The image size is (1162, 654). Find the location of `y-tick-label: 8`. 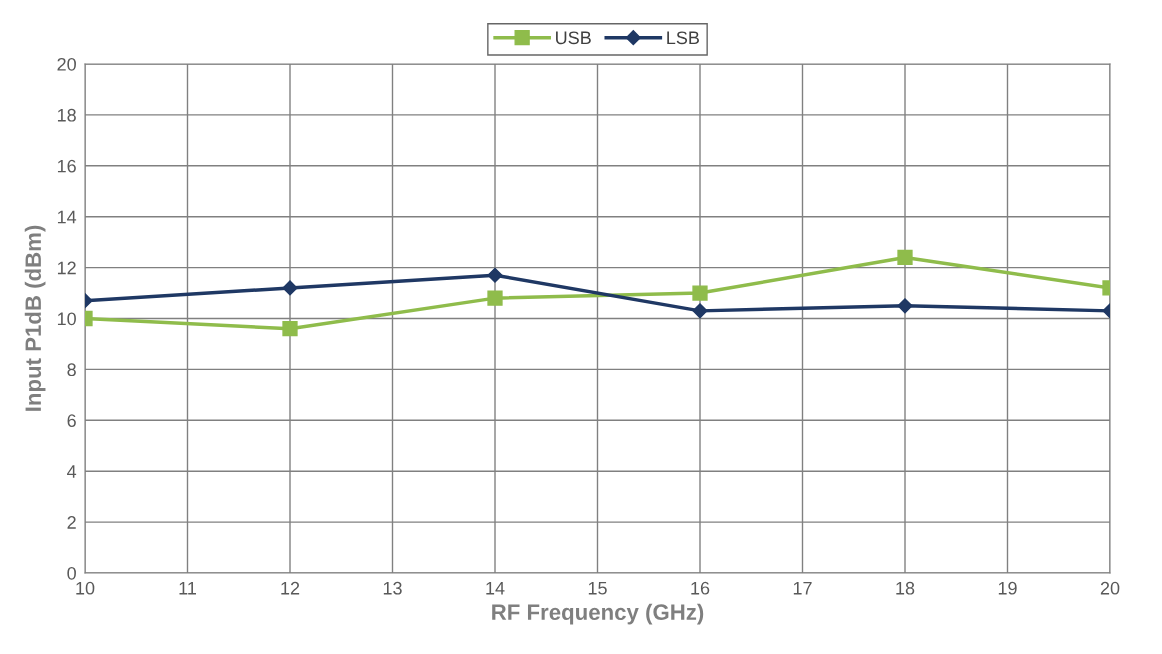

y-tick-label: 8 is located at coordinates (71, 370).